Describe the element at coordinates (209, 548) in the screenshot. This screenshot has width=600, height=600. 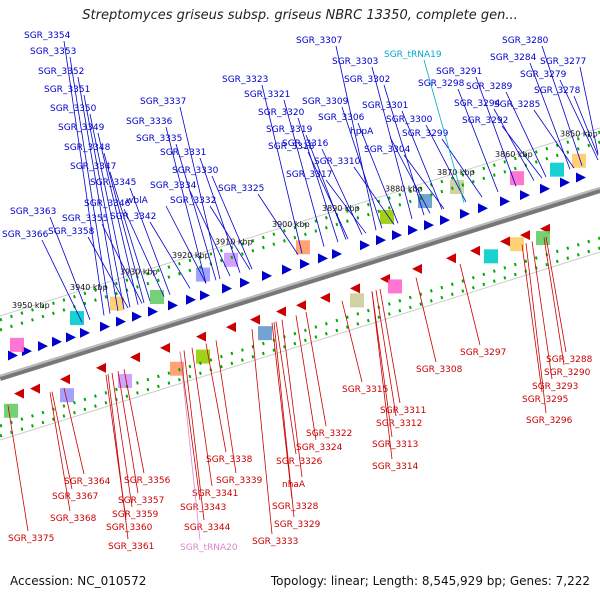
I see `reverse-gene-label: SGR_tRNA20` at that location.